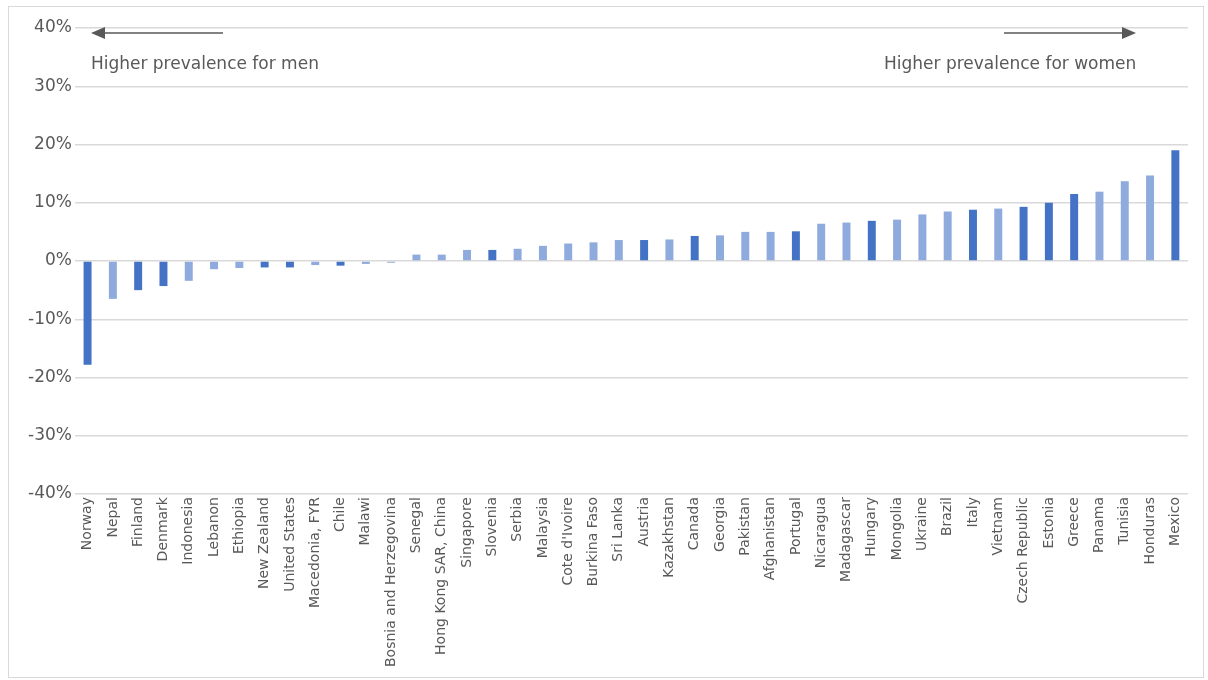 The width and height of the screenshot is (1208, 680). What do you see at coordinates (490, 527) in the screenshot?
I see `x-tick-label: Slovenia` at bounding box center [490, 527].